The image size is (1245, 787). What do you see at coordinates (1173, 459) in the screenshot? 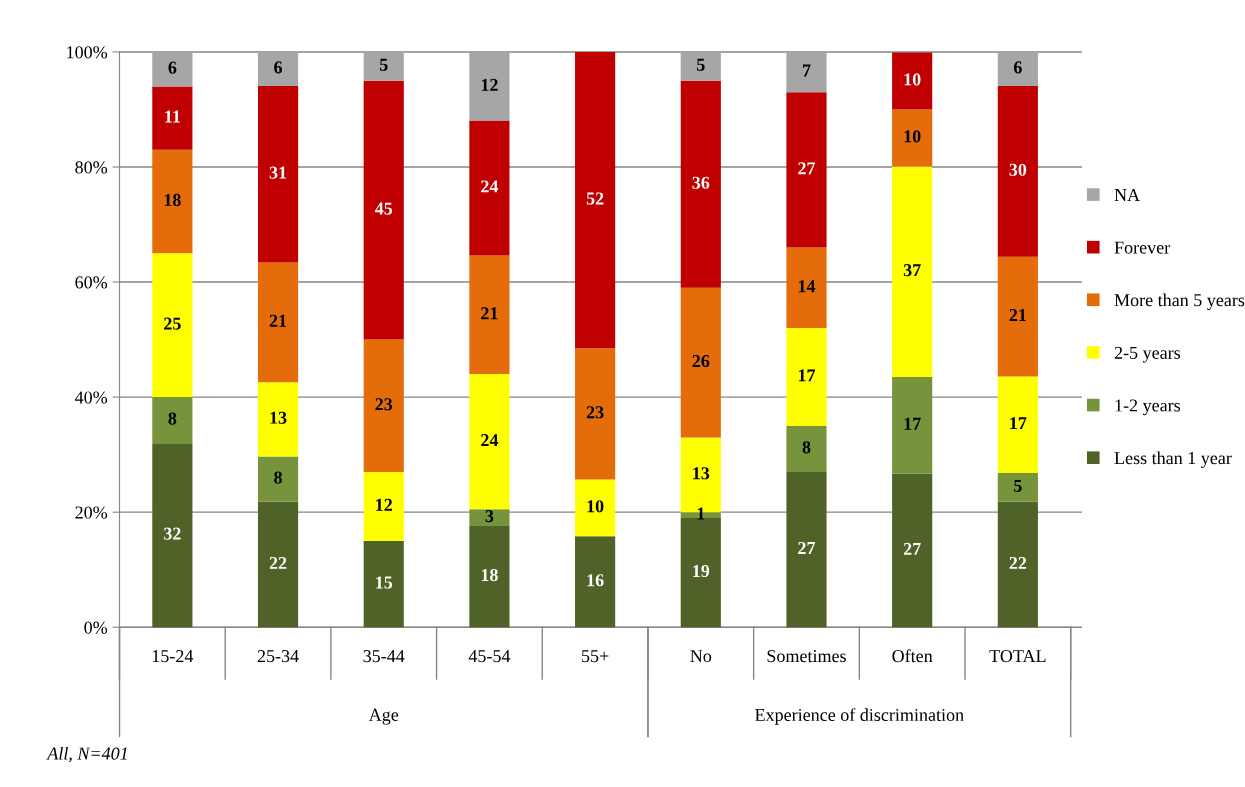
I see `legend-label: Less than 1 year` at bounding box center [1173, 459].